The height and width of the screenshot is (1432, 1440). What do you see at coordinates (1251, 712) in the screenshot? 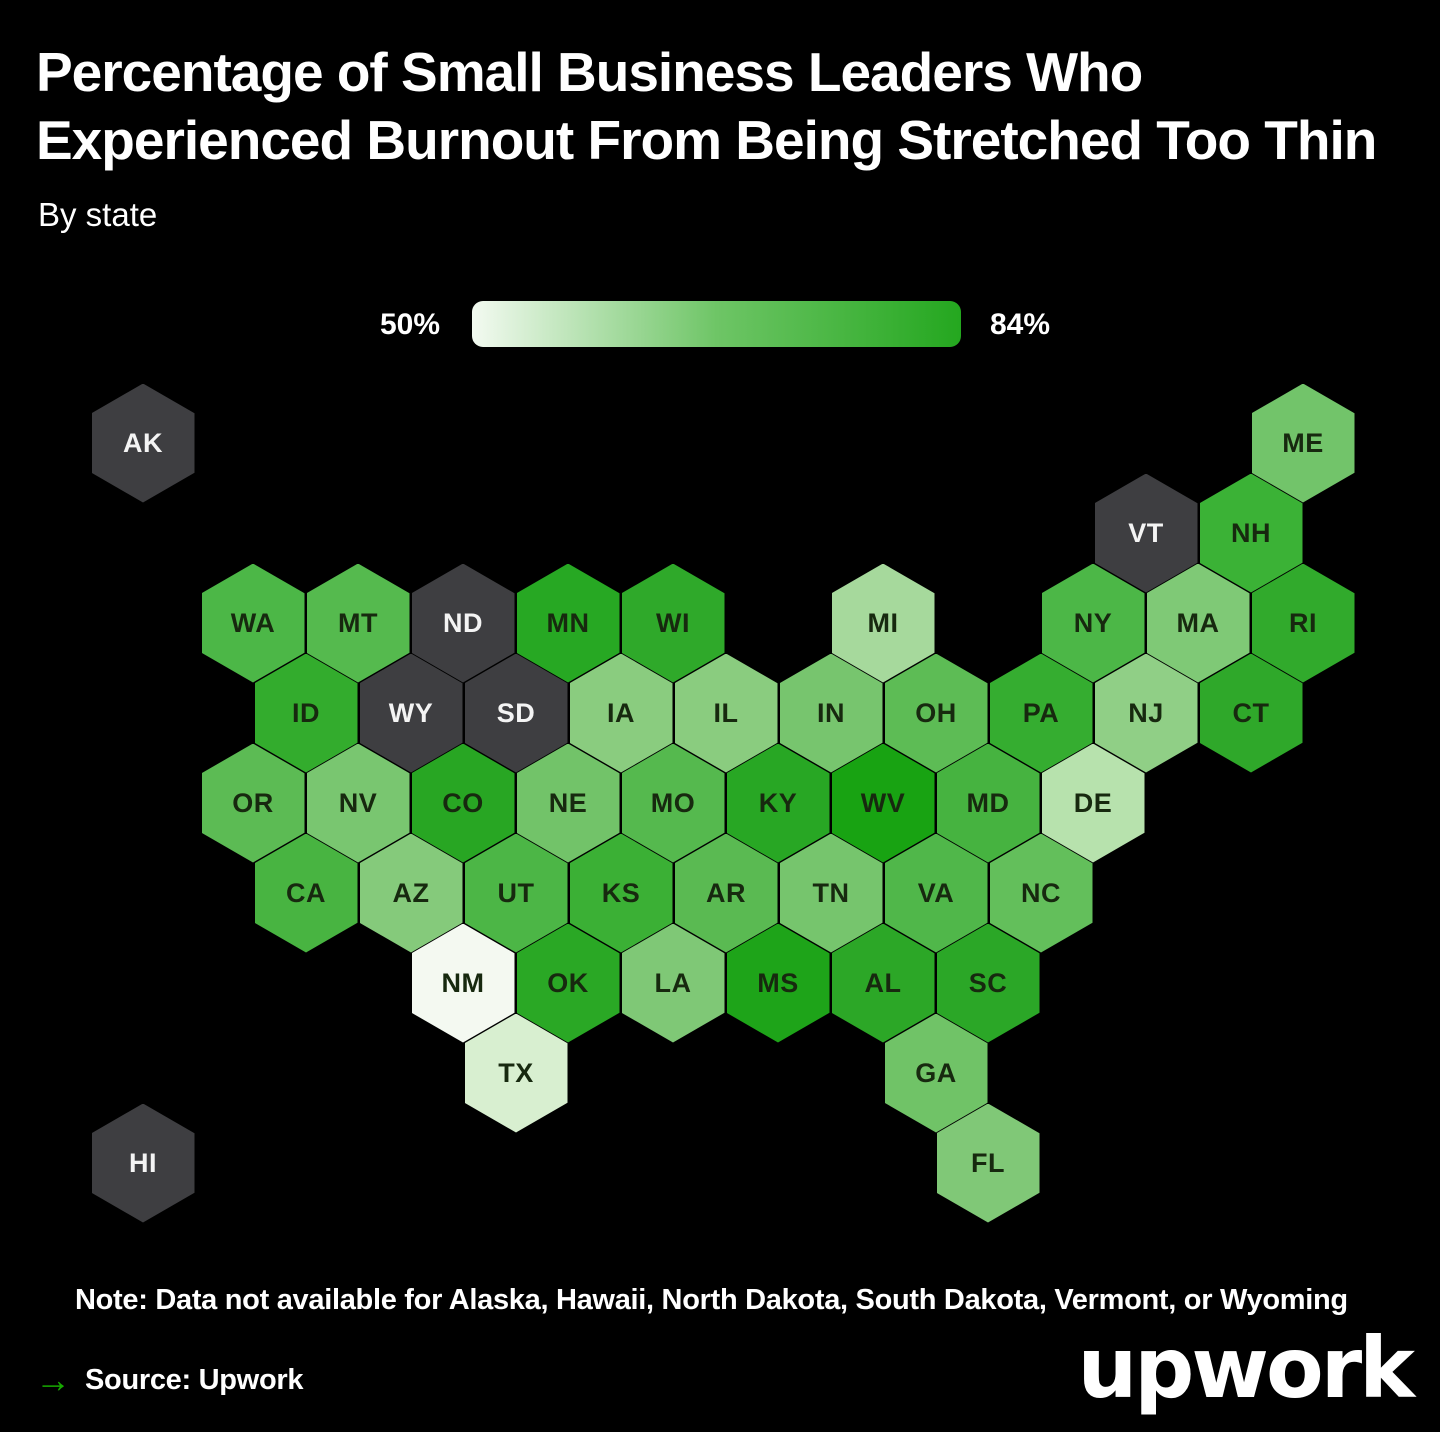
I see `state-label-CT: CT` at bounding box center [1251, 712].